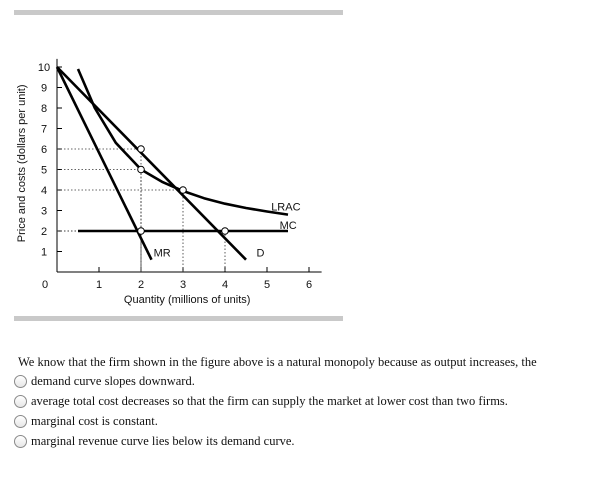 Image resolution: width=610 pixels, height=490 pixels. I want to click on bottom-divider, so click(178, 318).